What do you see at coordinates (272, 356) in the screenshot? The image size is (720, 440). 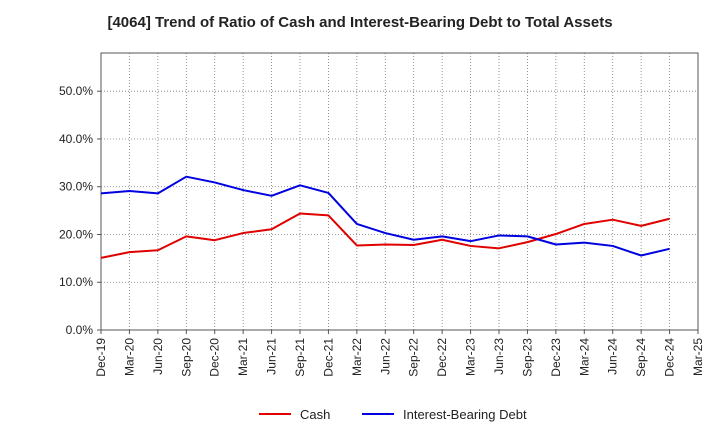 I see `x-tick-label: Jun-21` at bounding box center [272, 356].